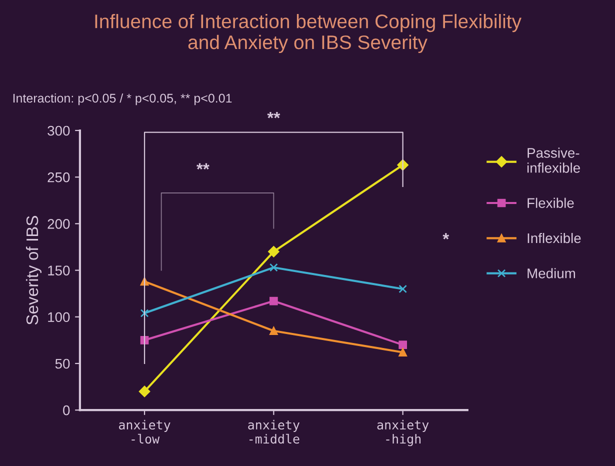  I want to click on legend-label: Flexible, so click(551, 203).